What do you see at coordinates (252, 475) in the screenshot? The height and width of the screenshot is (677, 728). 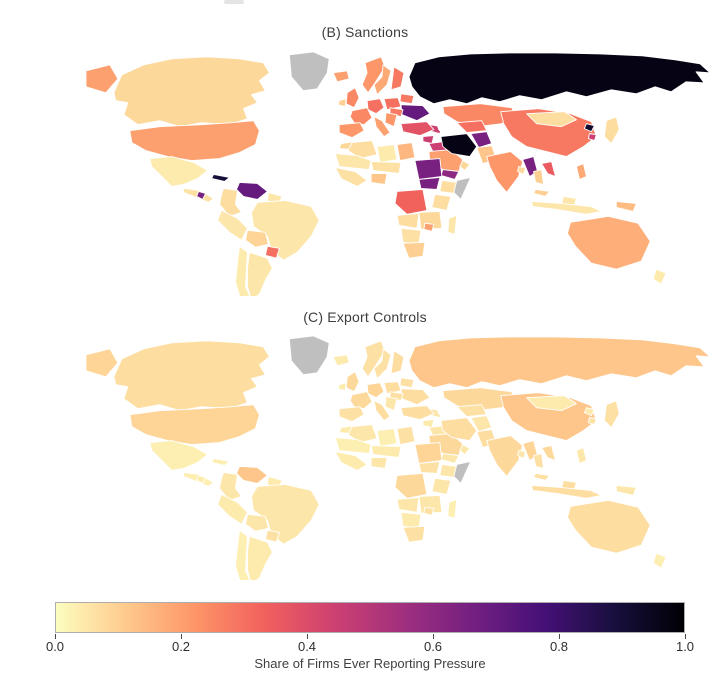 I see `country-venezuela` at bounding box center [252, 475].